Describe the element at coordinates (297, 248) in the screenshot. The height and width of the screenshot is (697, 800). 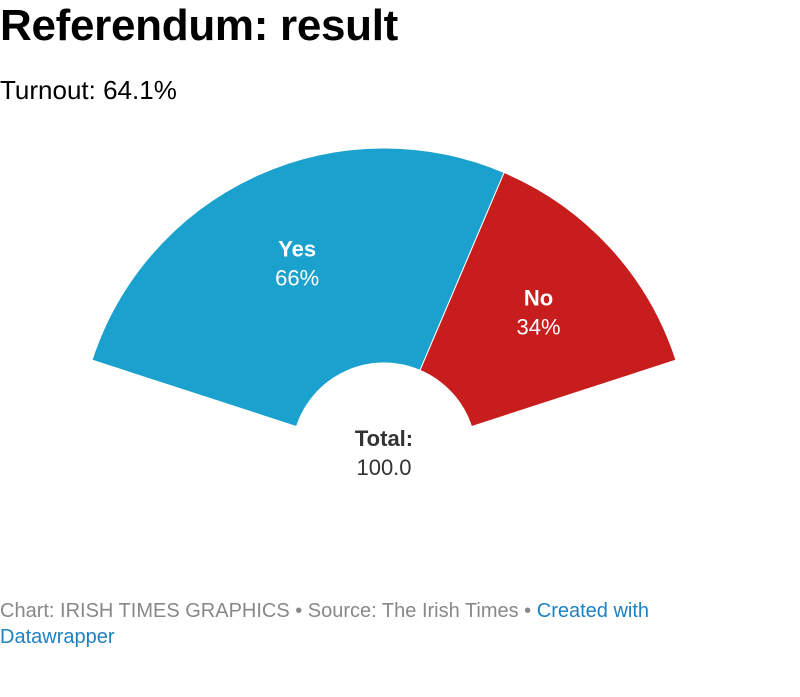
I see `slice-label-yes: Yes` at that location.